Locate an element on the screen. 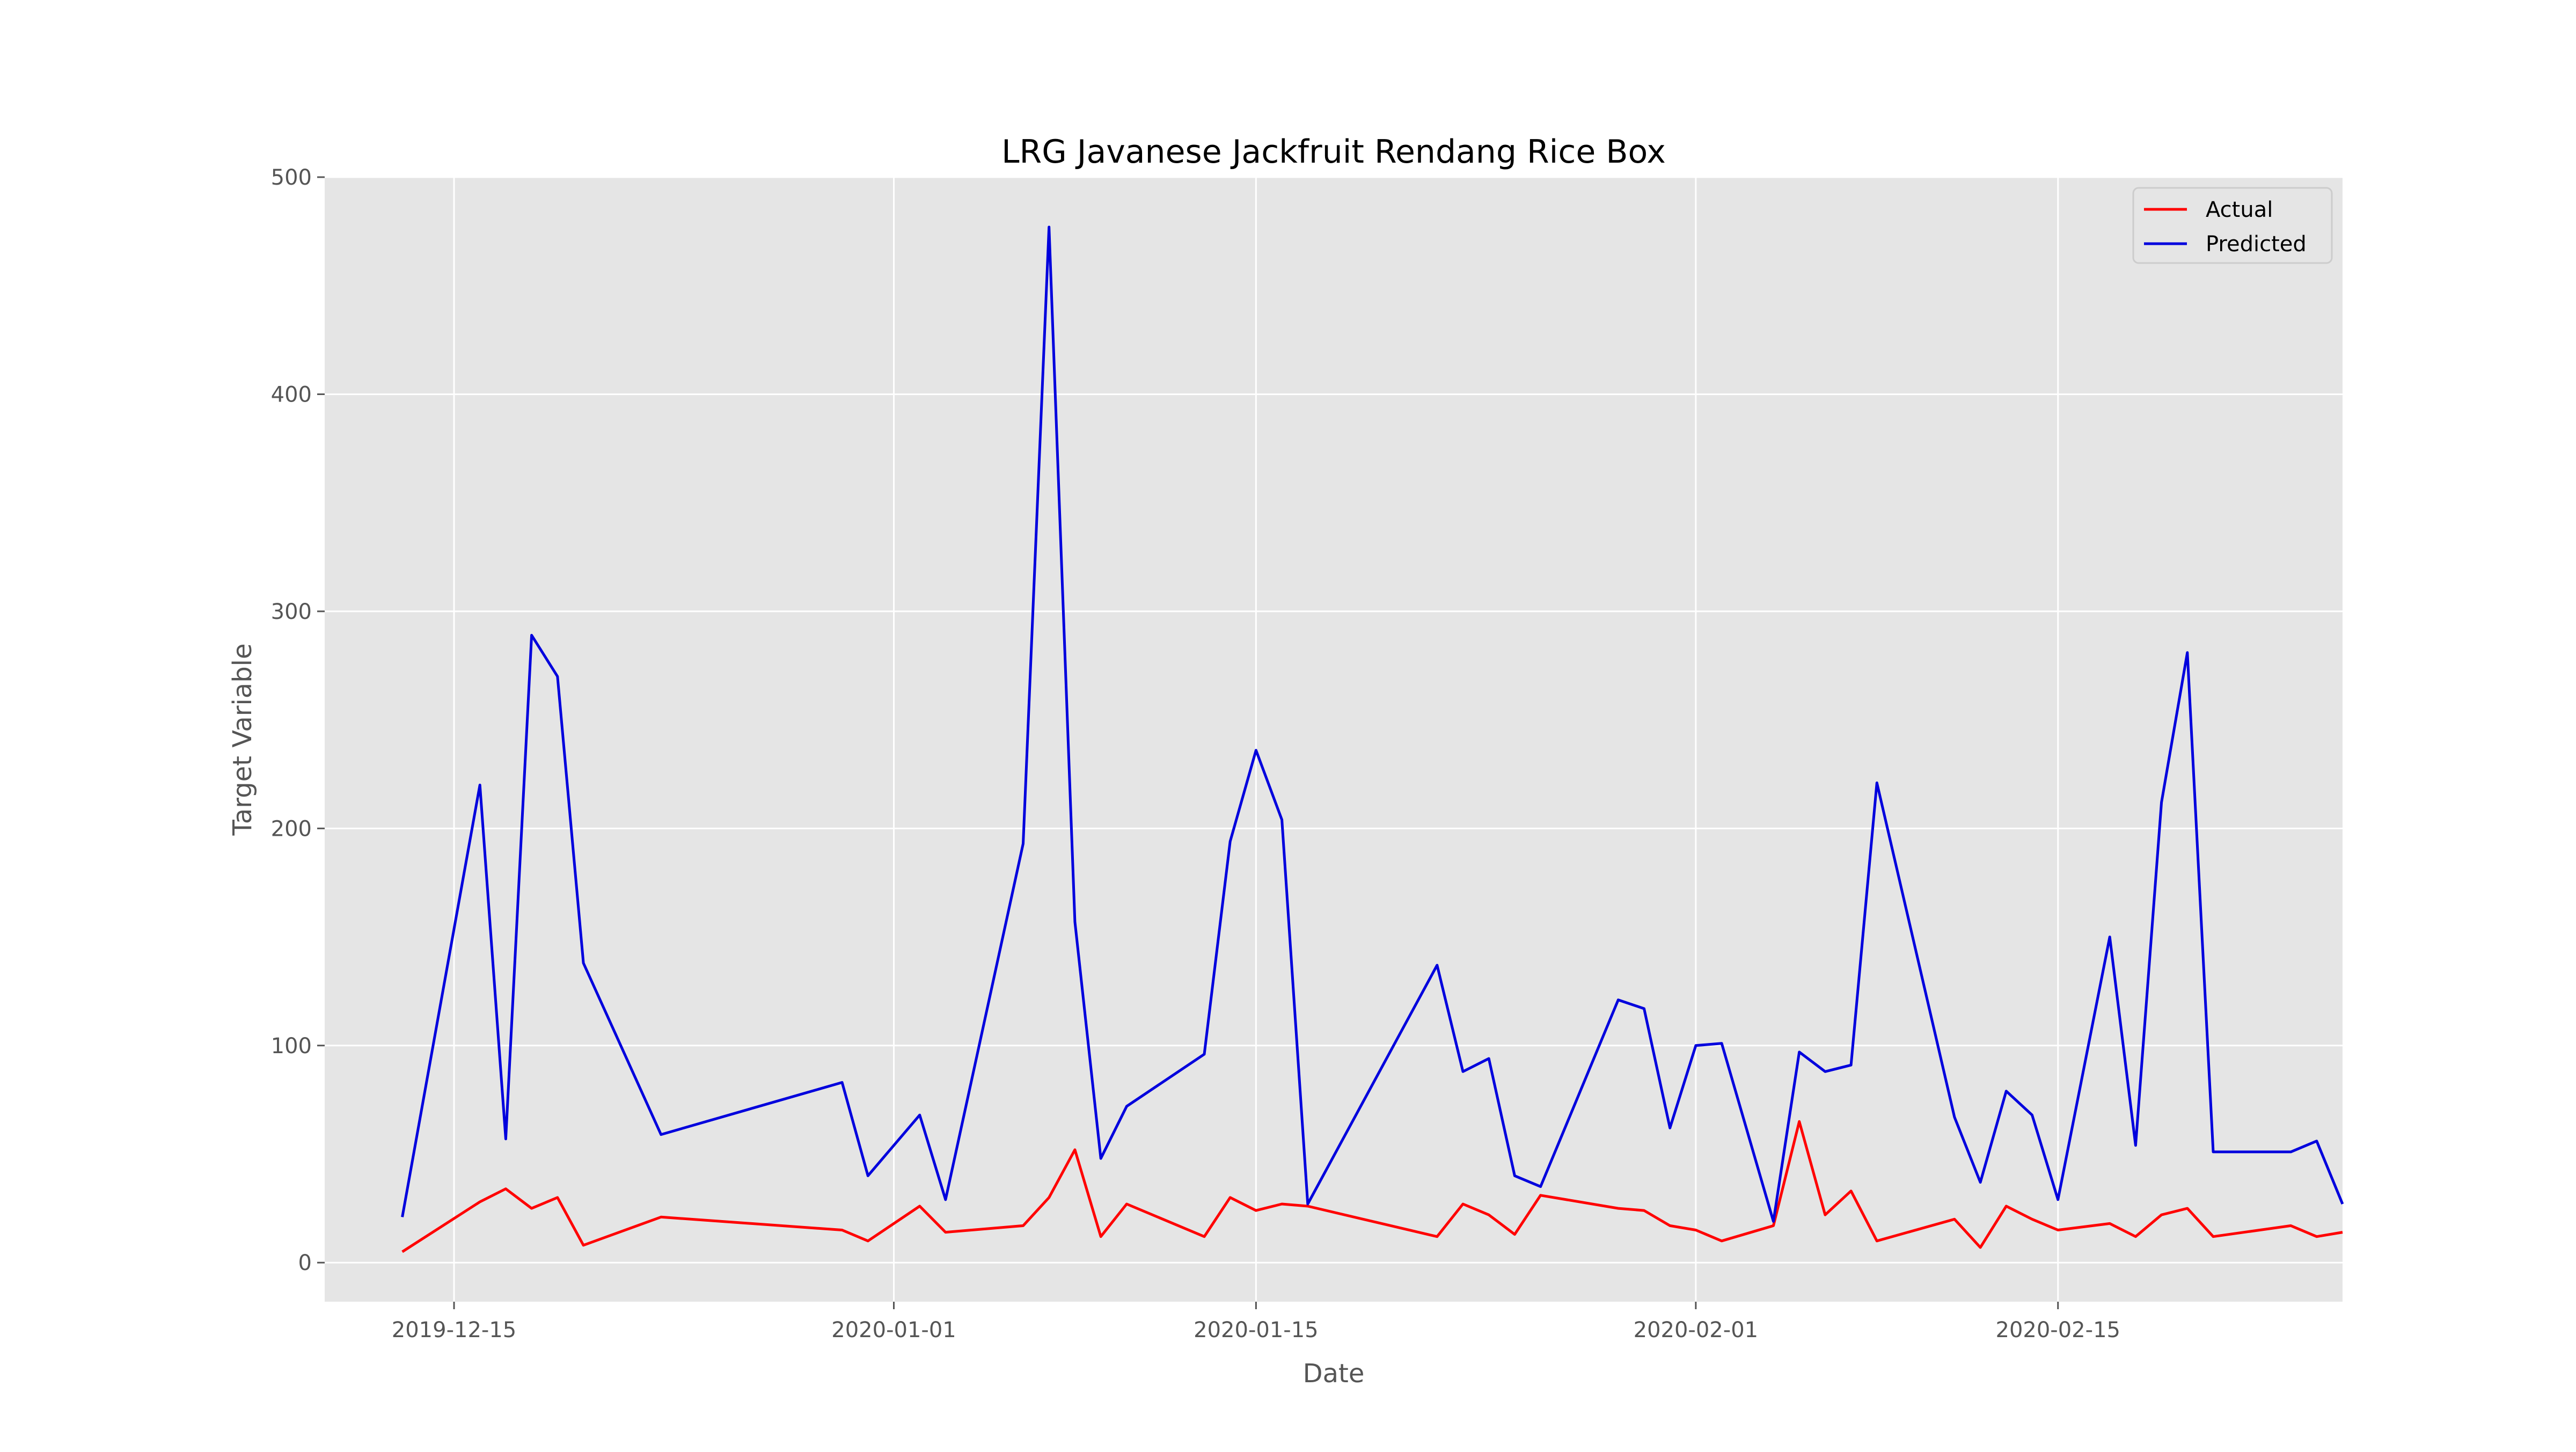  series-line-actual is located at coordinates (1372, 1186).